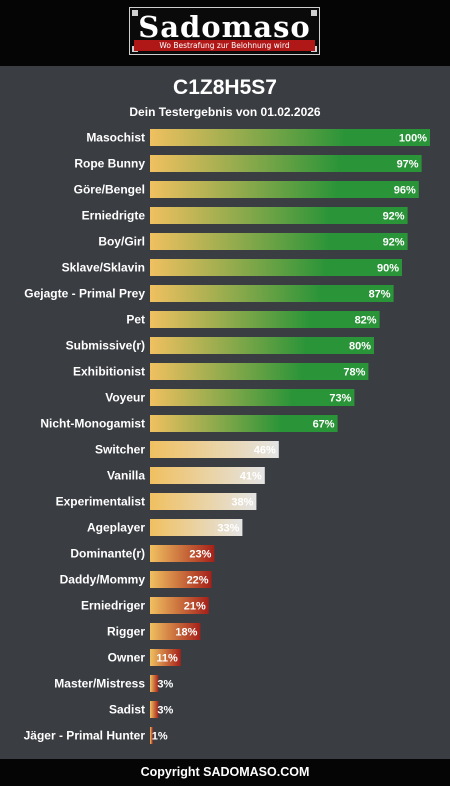 This screenshot has height=786, width=450. I want to click on bar-row: Jäger - Primal Hunter 1%, so click(96, 735).